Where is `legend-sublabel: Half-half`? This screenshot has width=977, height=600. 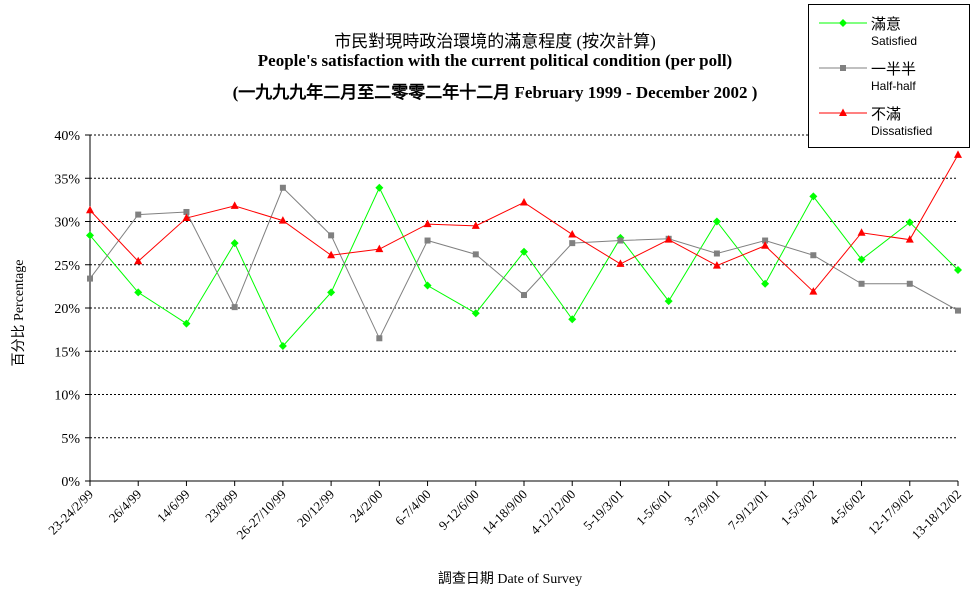 legend-sublabel: Half-half is located at coordinates (893, 86).